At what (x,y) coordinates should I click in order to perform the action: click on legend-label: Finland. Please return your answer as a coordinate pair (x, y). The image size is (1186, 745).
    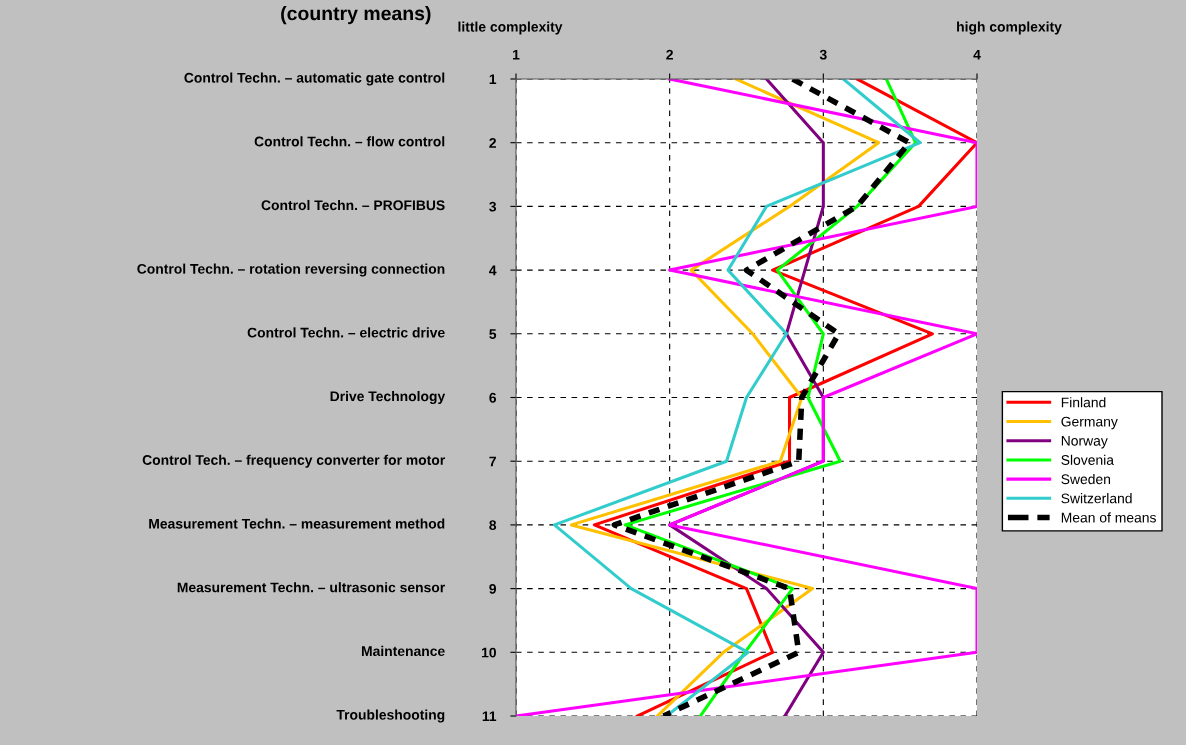
    Looking at the image, I should click on (1083, 402).